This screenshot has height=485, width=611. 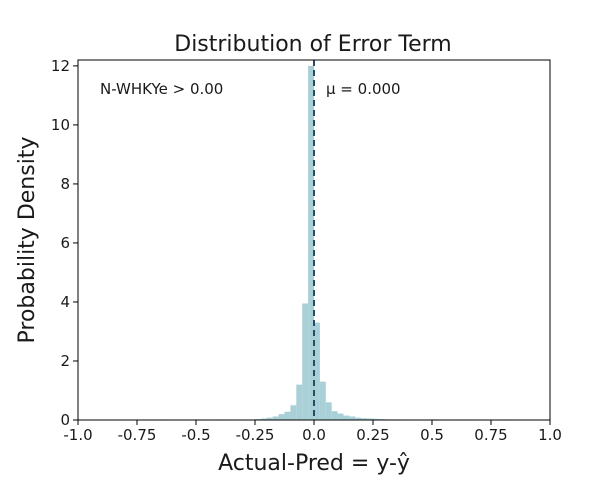 What do you see at coordinates (314, 463) in the screenshot?
I see `x-axis-label: Actual-Pred = y-ŷ` at bounding box center [314, 463].